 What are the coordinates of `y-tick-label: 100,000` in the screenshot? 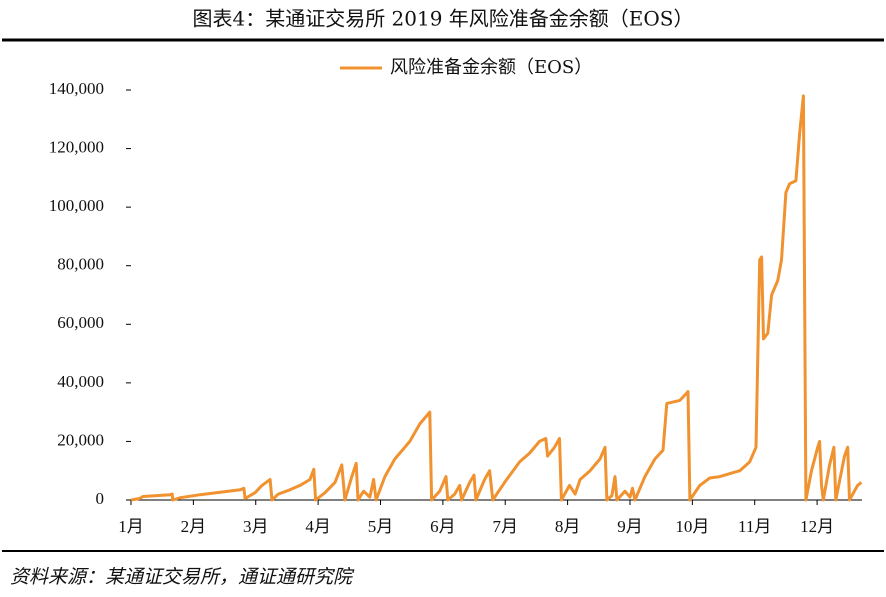 It's located at (76, 205).